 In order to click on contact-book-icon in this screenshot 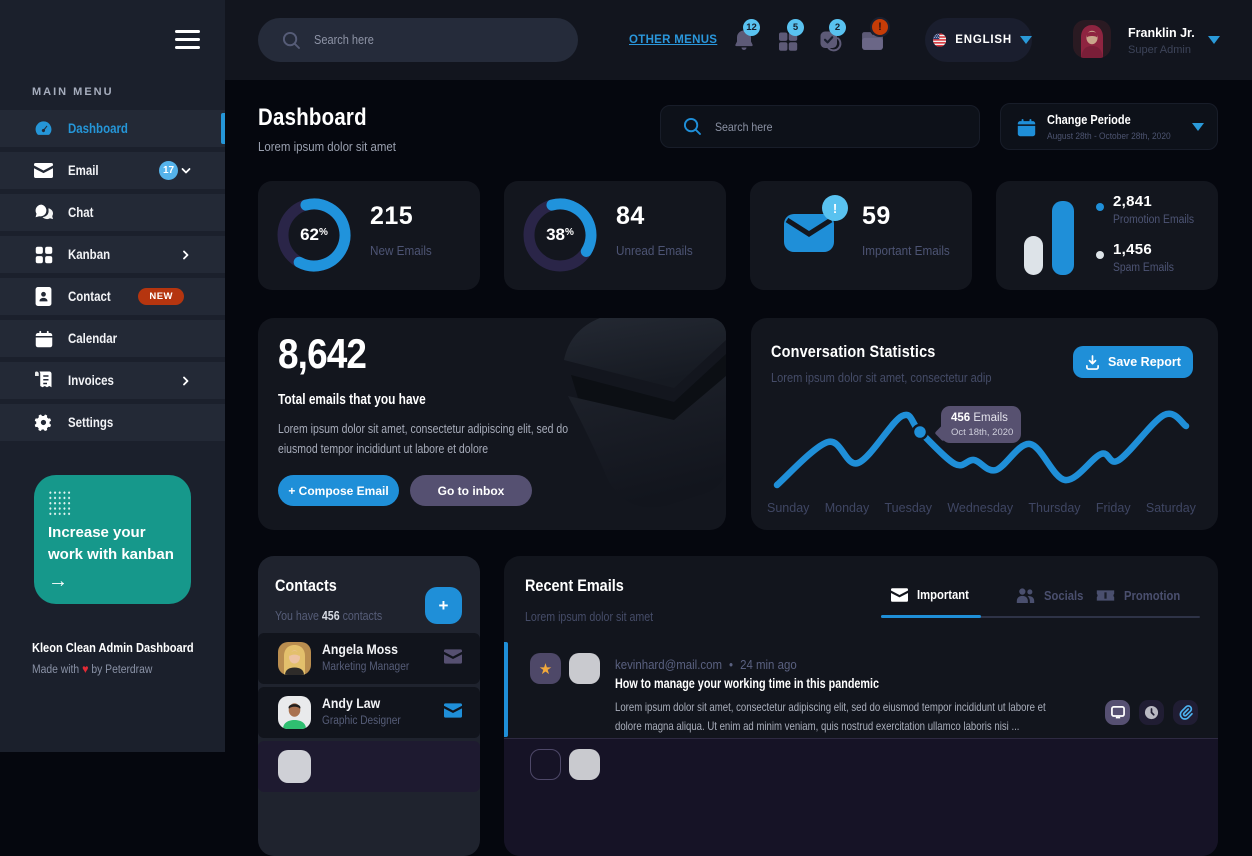, I will do `click(43, 296)`.